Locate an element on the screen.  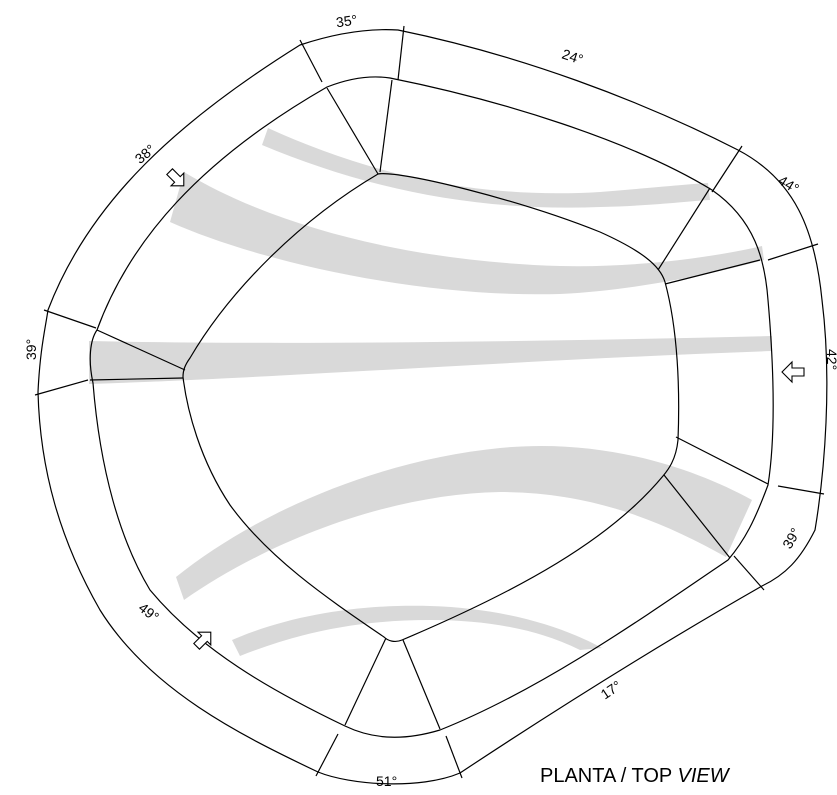
angle-label-39-left: 39° is located at coordinates (31, 349).